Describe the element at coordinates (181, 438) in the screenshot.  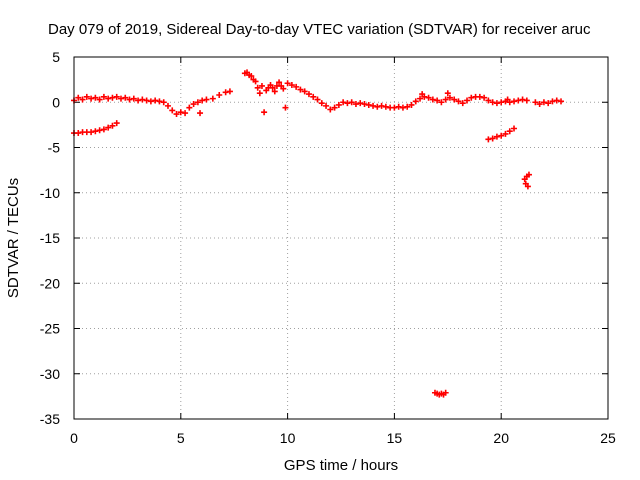
I see `x-tick-label: 5` at that location.